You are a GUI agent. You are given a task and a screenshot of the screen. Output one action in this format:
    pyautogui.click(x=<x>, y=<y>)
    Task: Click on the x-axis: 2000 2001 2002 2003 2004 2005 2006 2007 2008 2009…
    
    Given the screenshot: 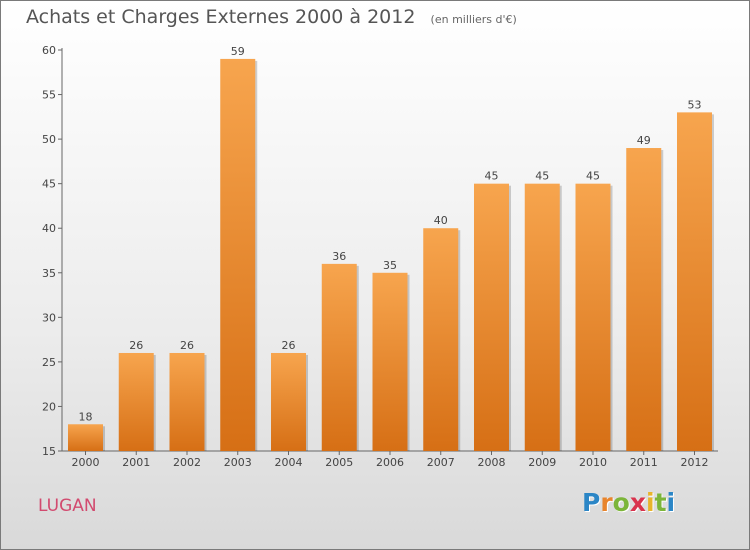 What is the action you would take?
    pyautogui.click(x=390, y=459)
    